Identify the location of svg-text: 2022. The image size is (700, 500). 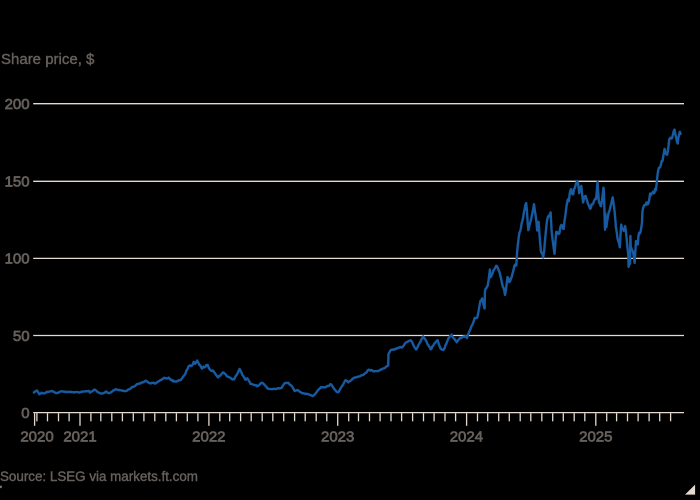
(208, 436).